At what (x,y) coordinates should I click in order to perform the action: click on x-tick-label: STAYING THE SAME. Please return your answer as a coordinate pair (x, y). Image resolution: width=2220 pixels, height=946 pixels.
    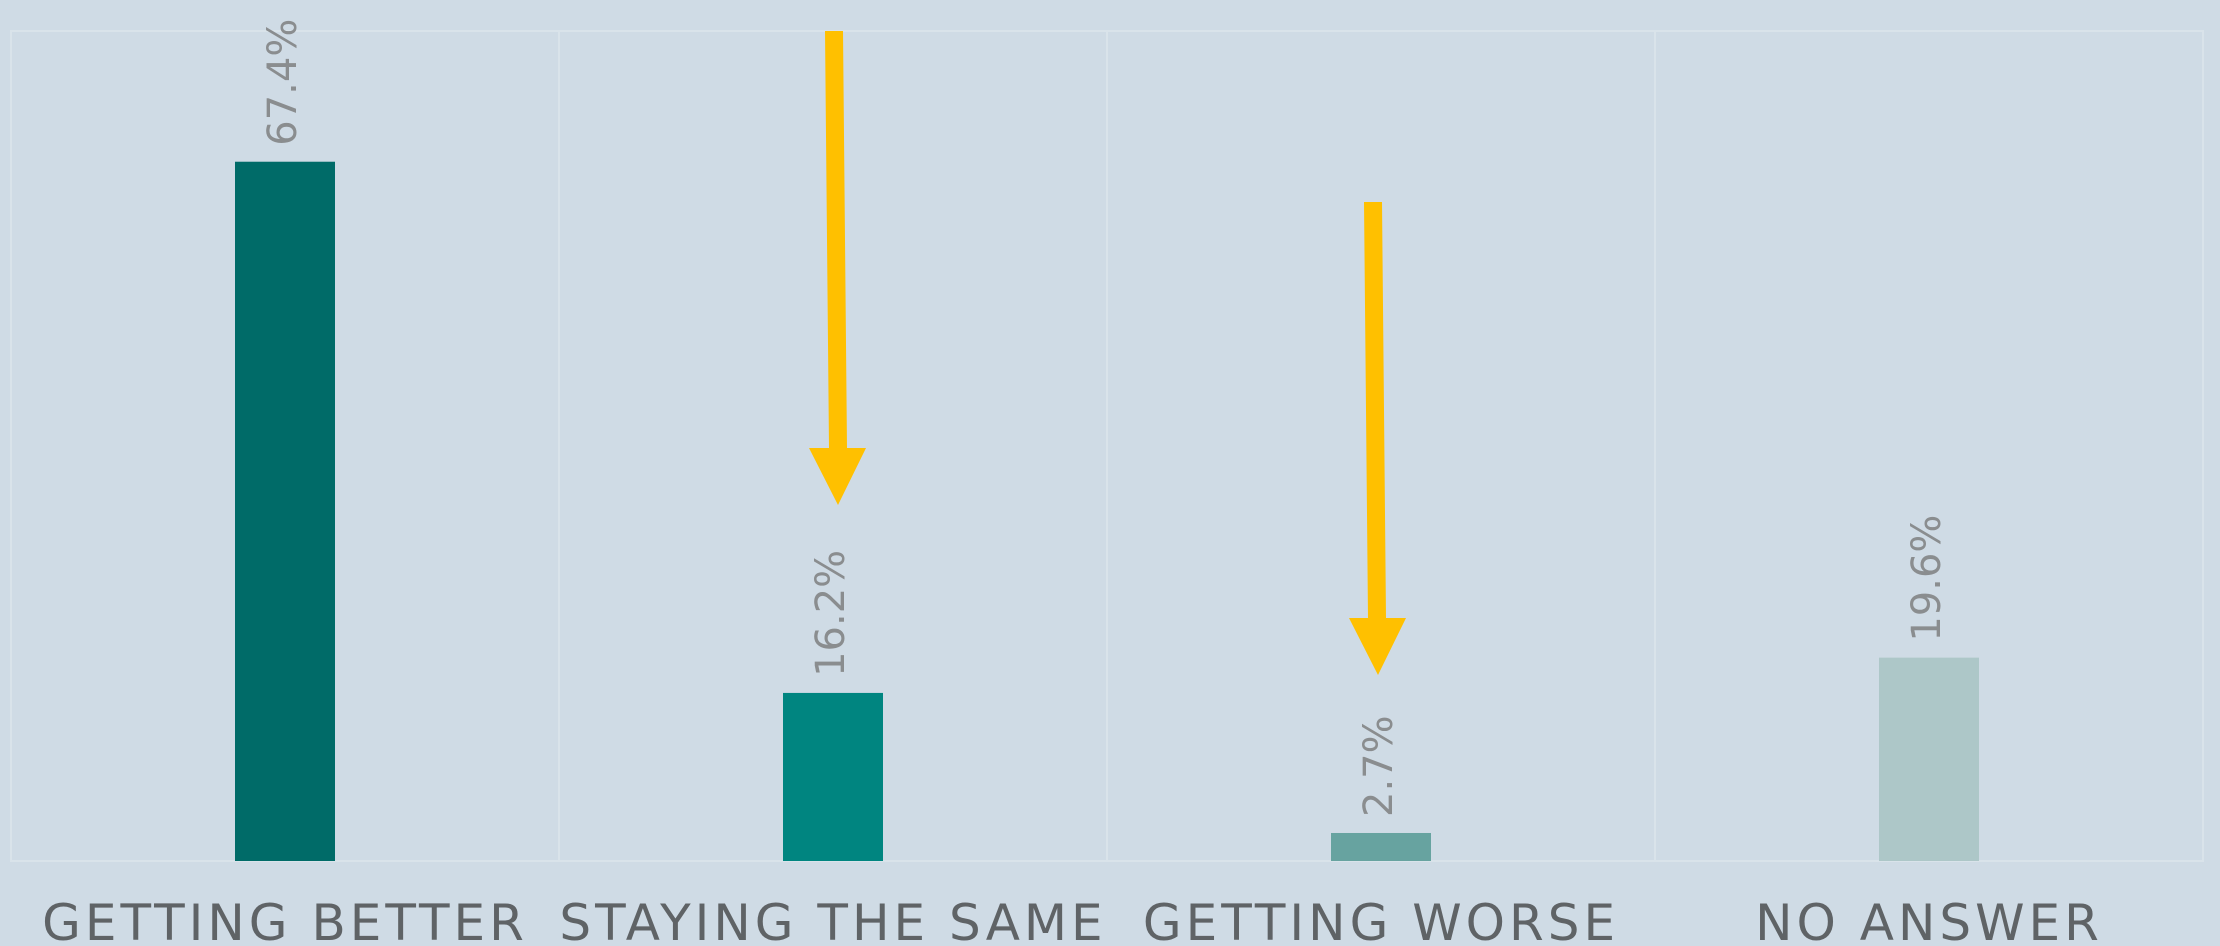
    Looking at the image, I should click on (832, 920).